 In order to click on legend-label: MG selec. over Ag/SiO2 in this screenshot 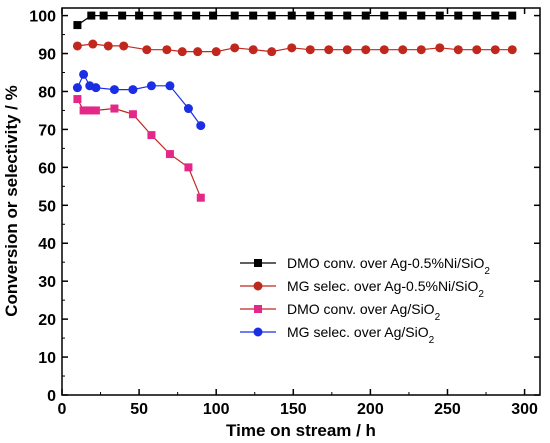, I will do `click(361, 335)`.